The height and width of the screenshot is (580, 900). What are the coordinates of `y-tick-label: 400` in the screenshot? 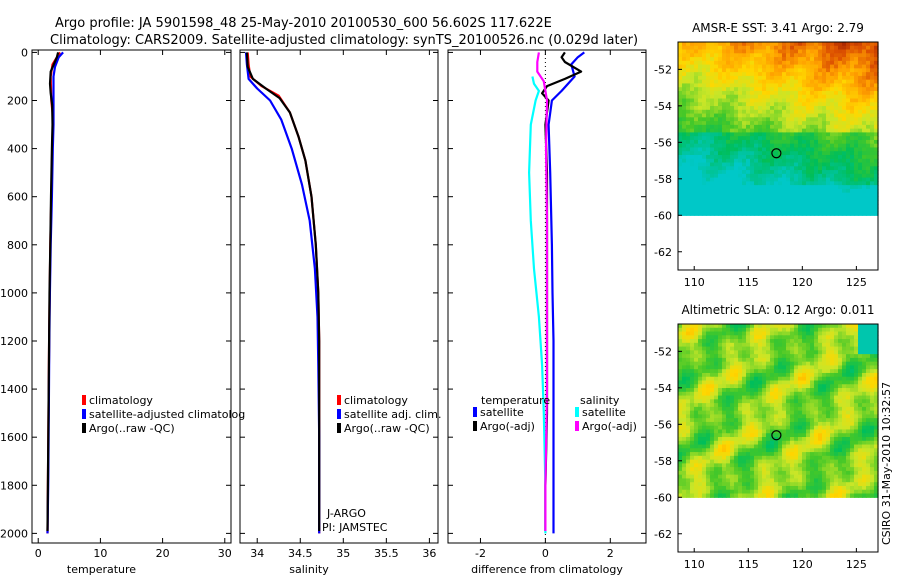 It's located at (17, 149).